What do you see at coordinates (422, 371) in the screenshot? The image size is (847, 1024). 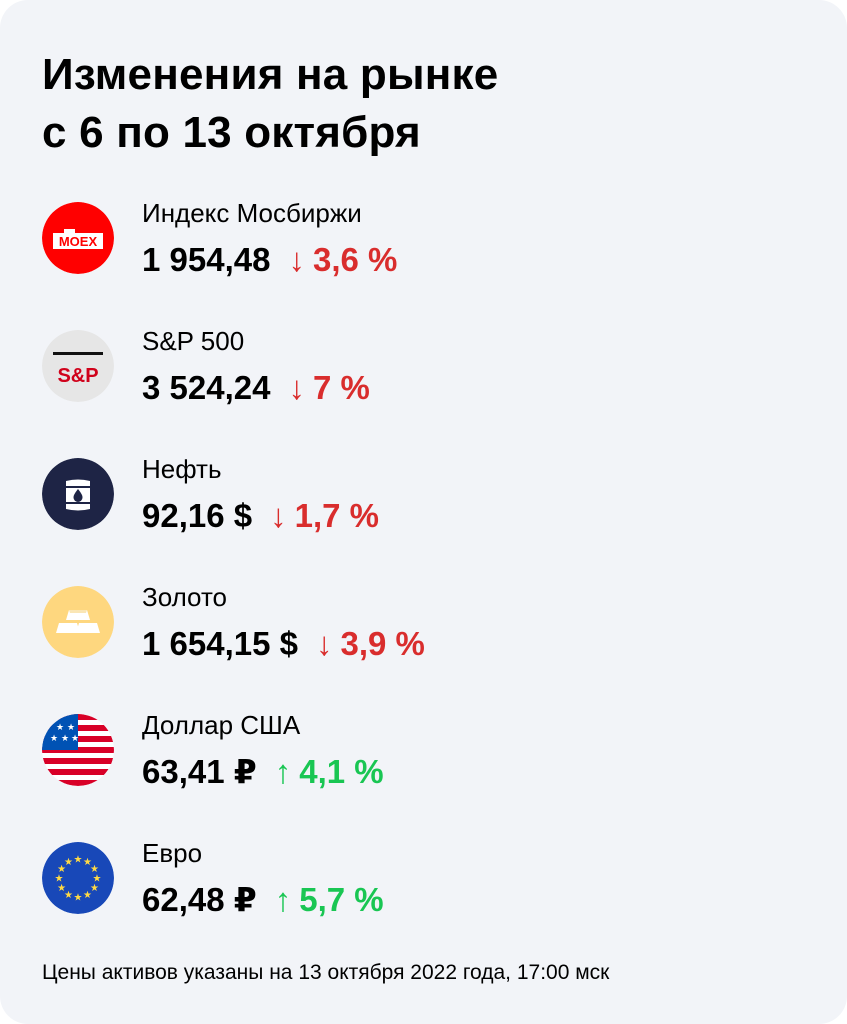 I see `asset-sp500: S&P S&P 500 3 524,24 ↓ 7 %` at bounding box center [422, 371].